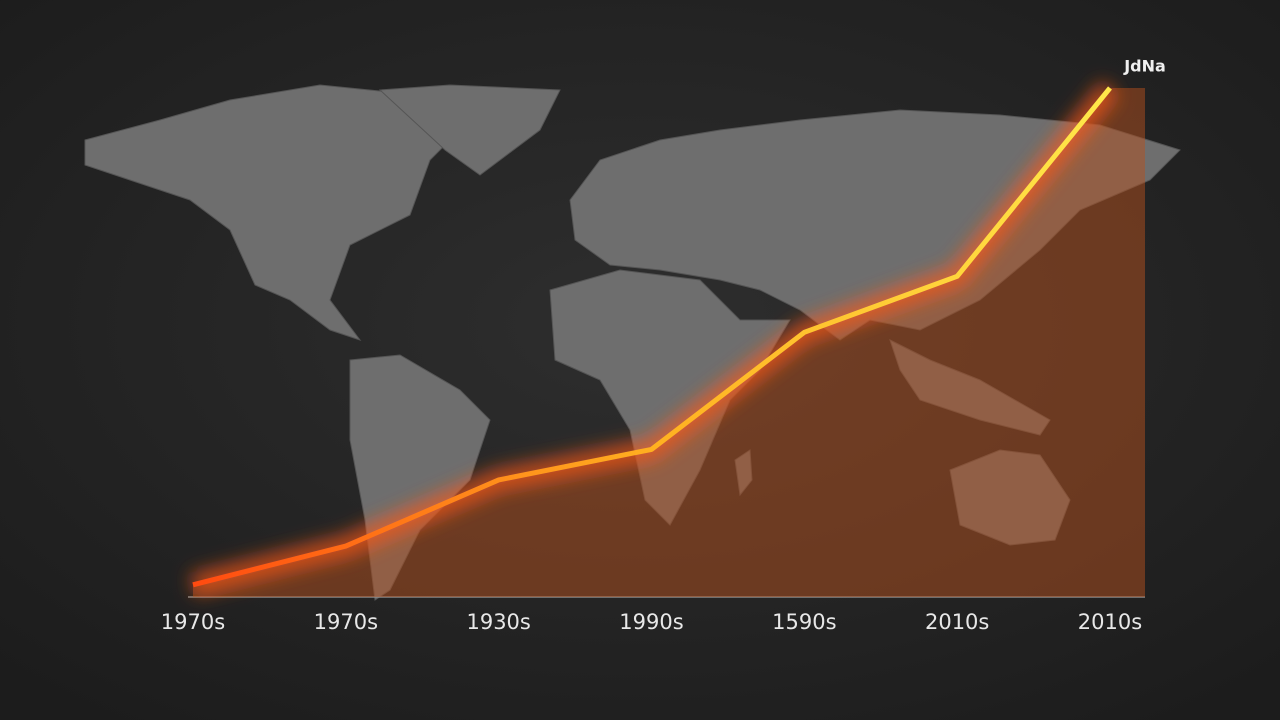  What do you see at coordinates (1144, 66) in the screenshot?
I see `annotation: JdNa` at bounding box center [1144, 66].